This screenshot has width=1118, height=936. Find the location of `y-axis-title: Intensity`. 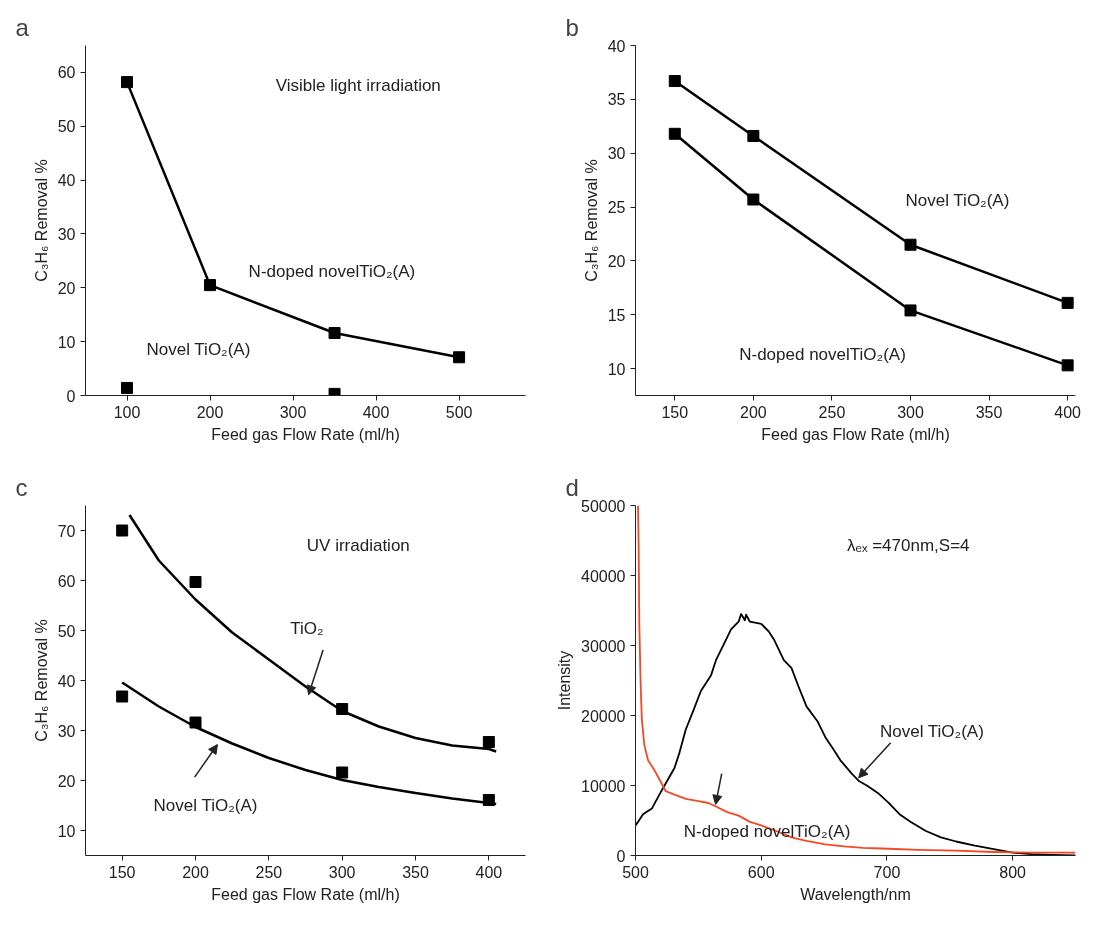

y-axis-title: Intensity is located at coordinates (565, 680).